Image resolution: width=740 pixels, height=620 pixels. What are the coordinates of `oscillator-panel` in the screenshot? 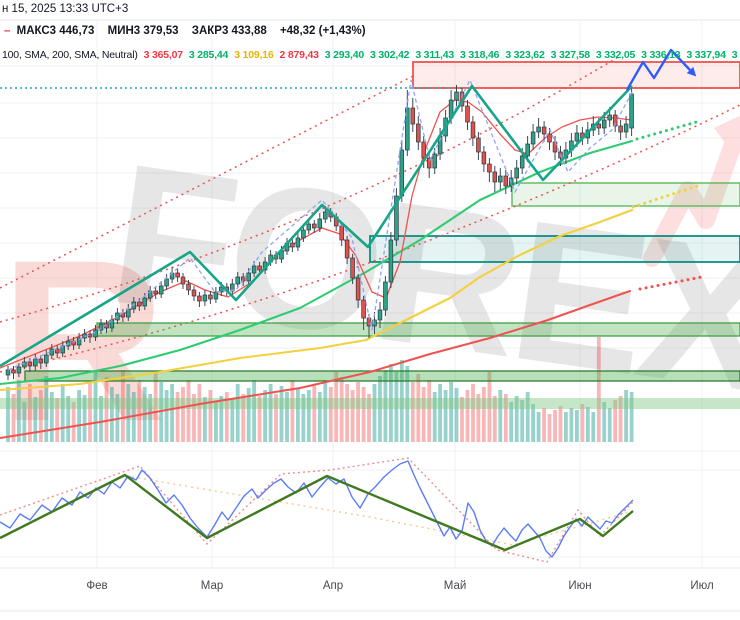 It's located at (317, 510).